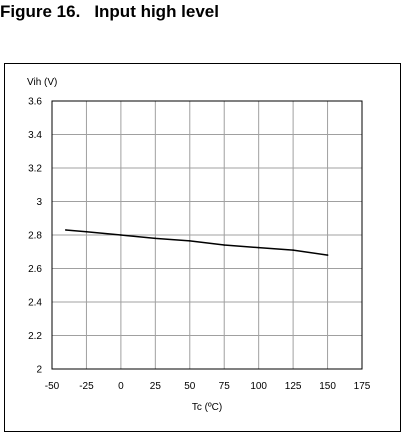 This screenshot has height=439, width=405. Describe the element at coordinates (293, 386) in the screenshot. I see `x-tick-label: 125` at that location.